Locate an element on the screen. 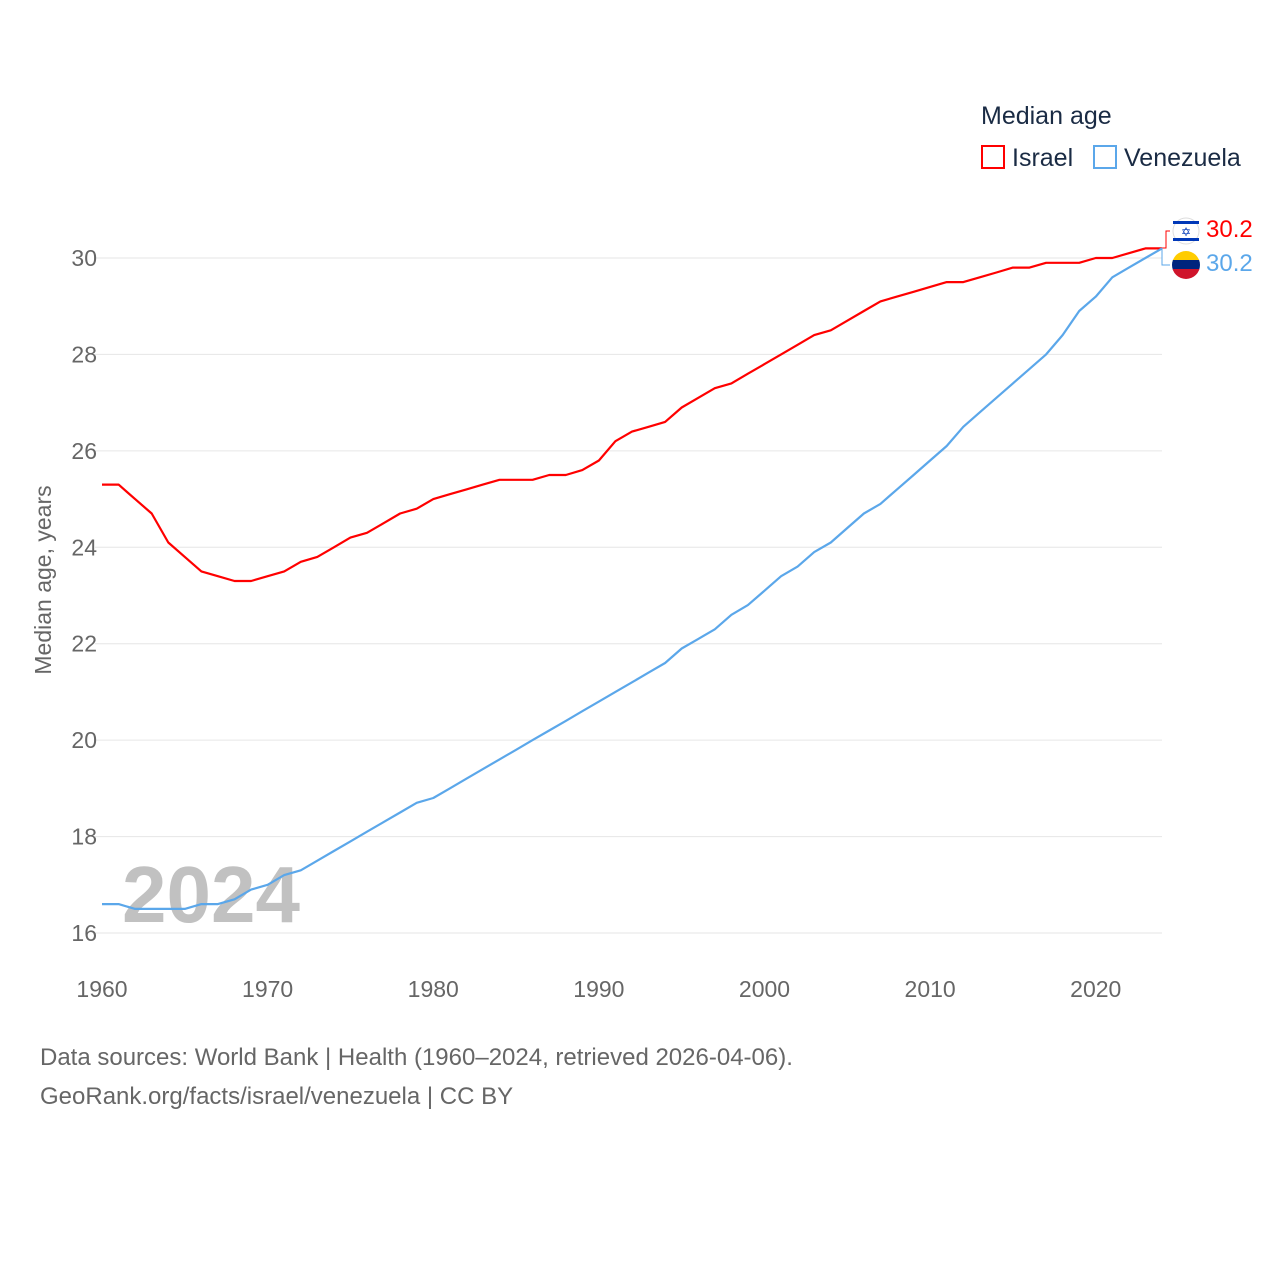  legend-swatch-israel is located at coordinates (993, 157).